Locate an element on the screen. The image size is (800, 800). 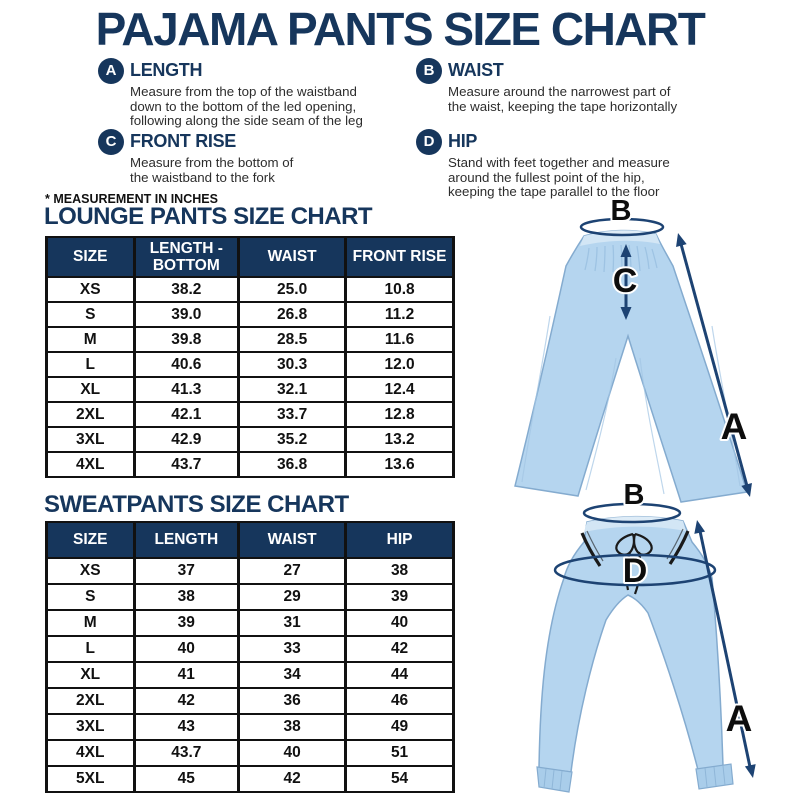
definition-title-hip: HIP is located at coordinates (463, 141).